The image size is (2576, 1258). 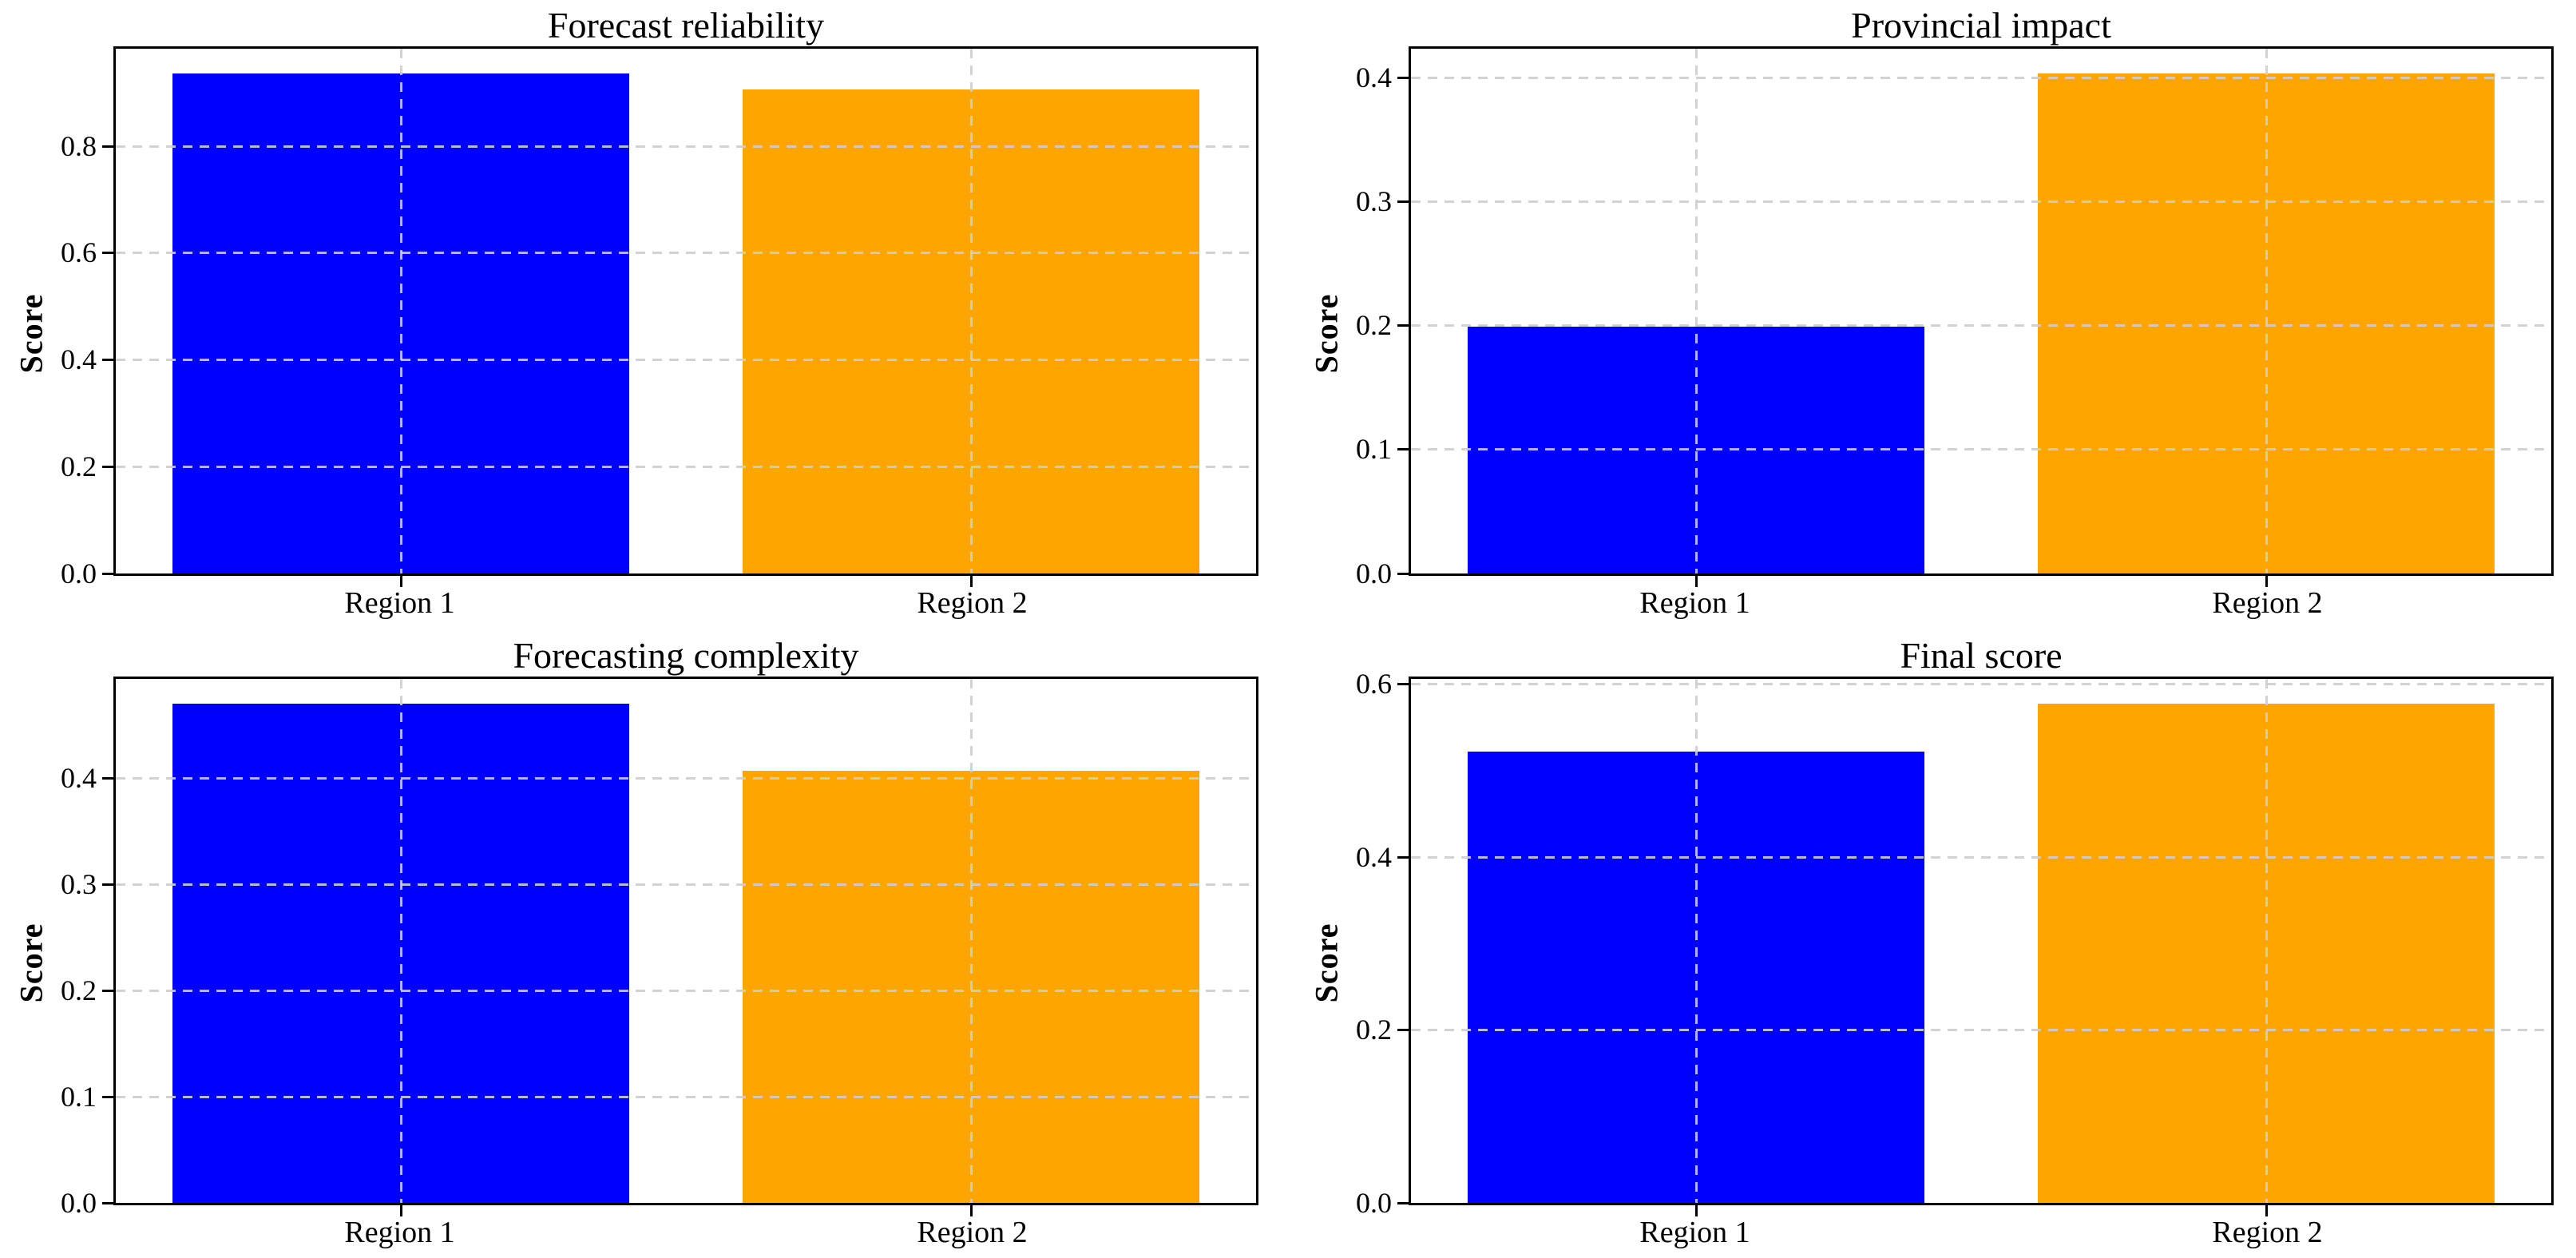 I want to click on horizontal-gridline, so click(x=1981, y=684).